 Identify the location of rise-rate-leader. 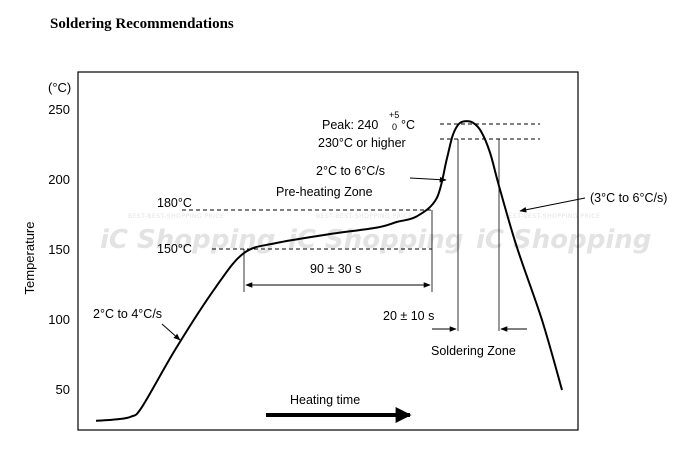
(428, 179).